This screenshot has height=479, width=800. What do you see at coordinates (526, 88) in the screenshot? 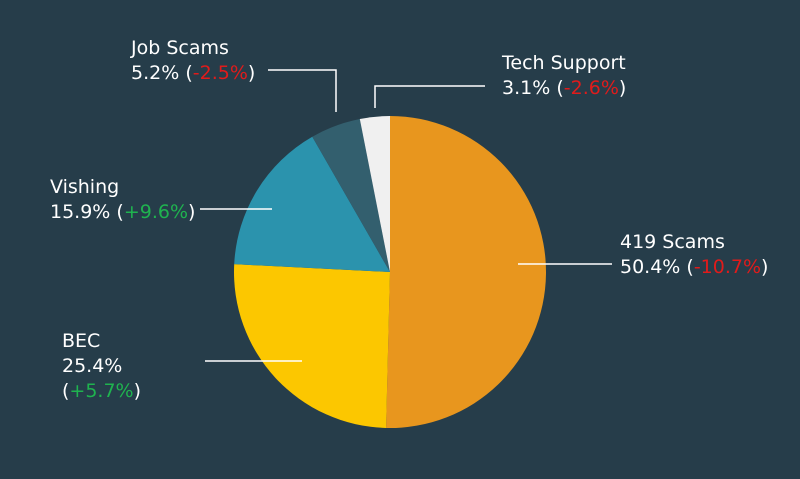
I see `value-label: 3.1%` at bounding box center [526, 88].